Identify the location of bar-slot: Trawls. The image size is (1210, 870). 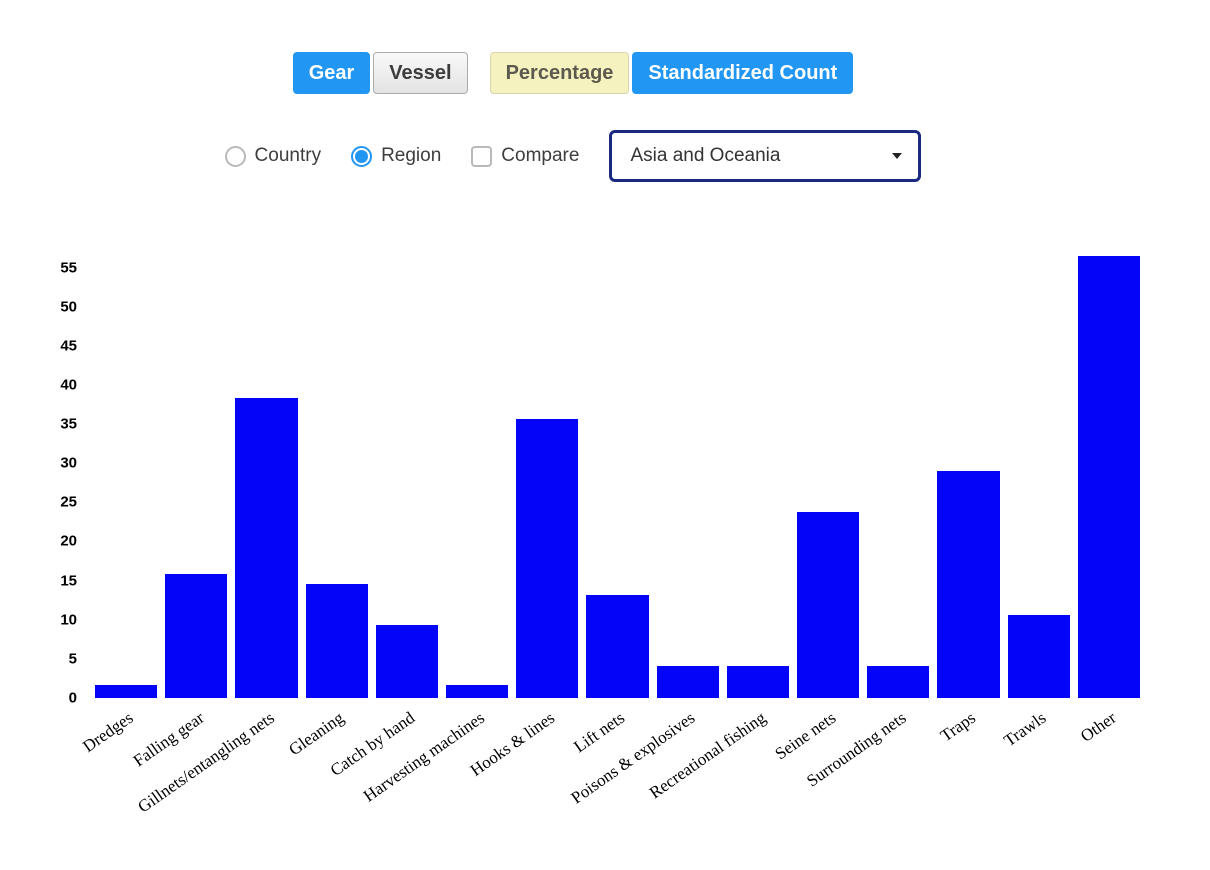
(1035, 499).